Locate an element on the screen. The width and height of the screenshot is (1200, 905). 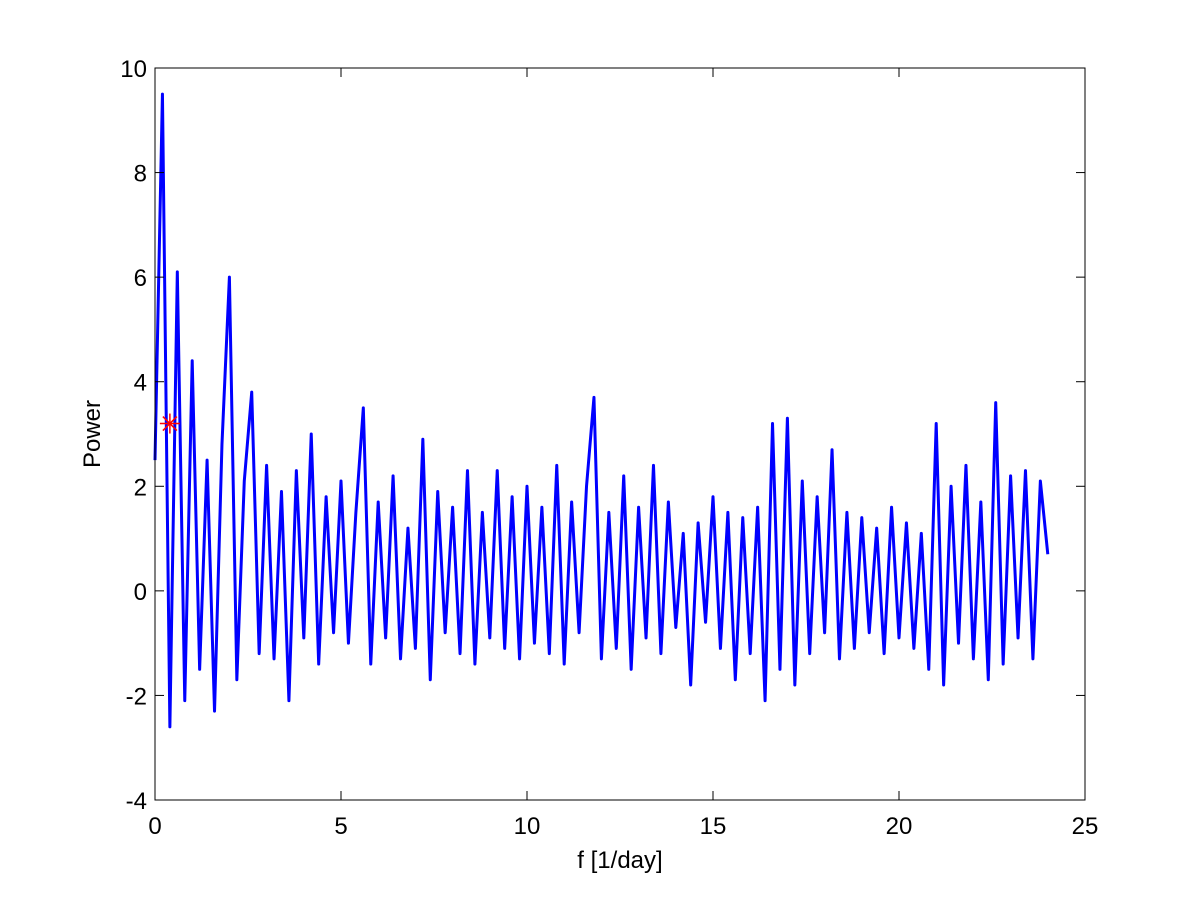
star-stroke is located at coordinates (170, 424).